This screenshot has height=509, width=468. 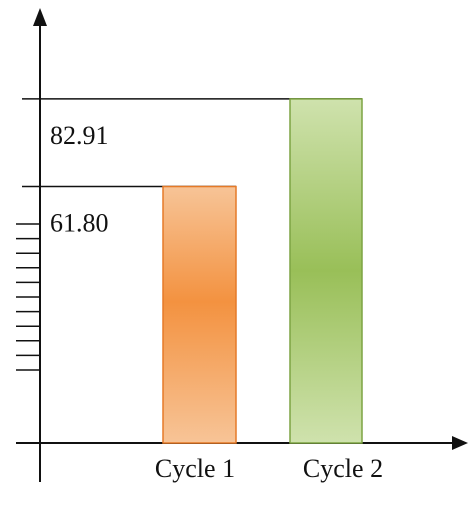 I want to click on category-label-cycle-1: Cycle 1, so click(x=195, y=468).